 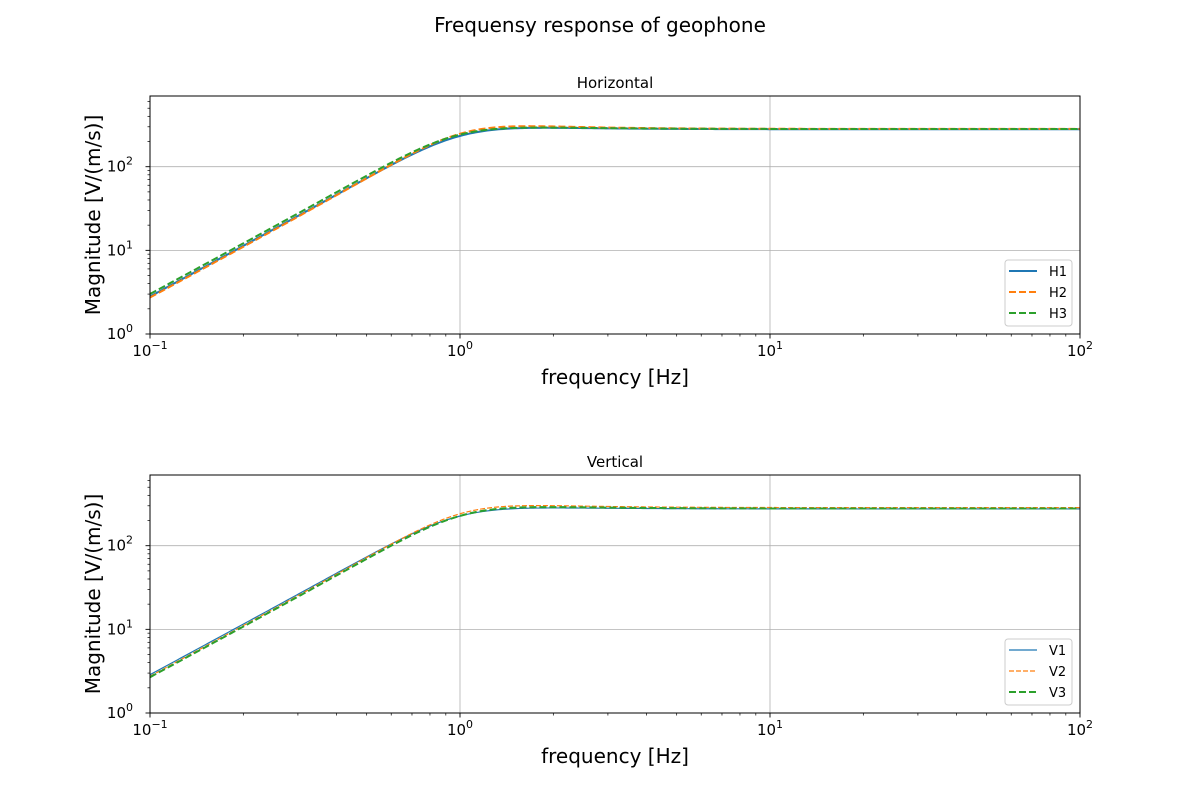 What do you see at coordinates (1058, 314) in the screenshot?
I see `legend-label-h3: H3` at bounding box center [1058, 314].